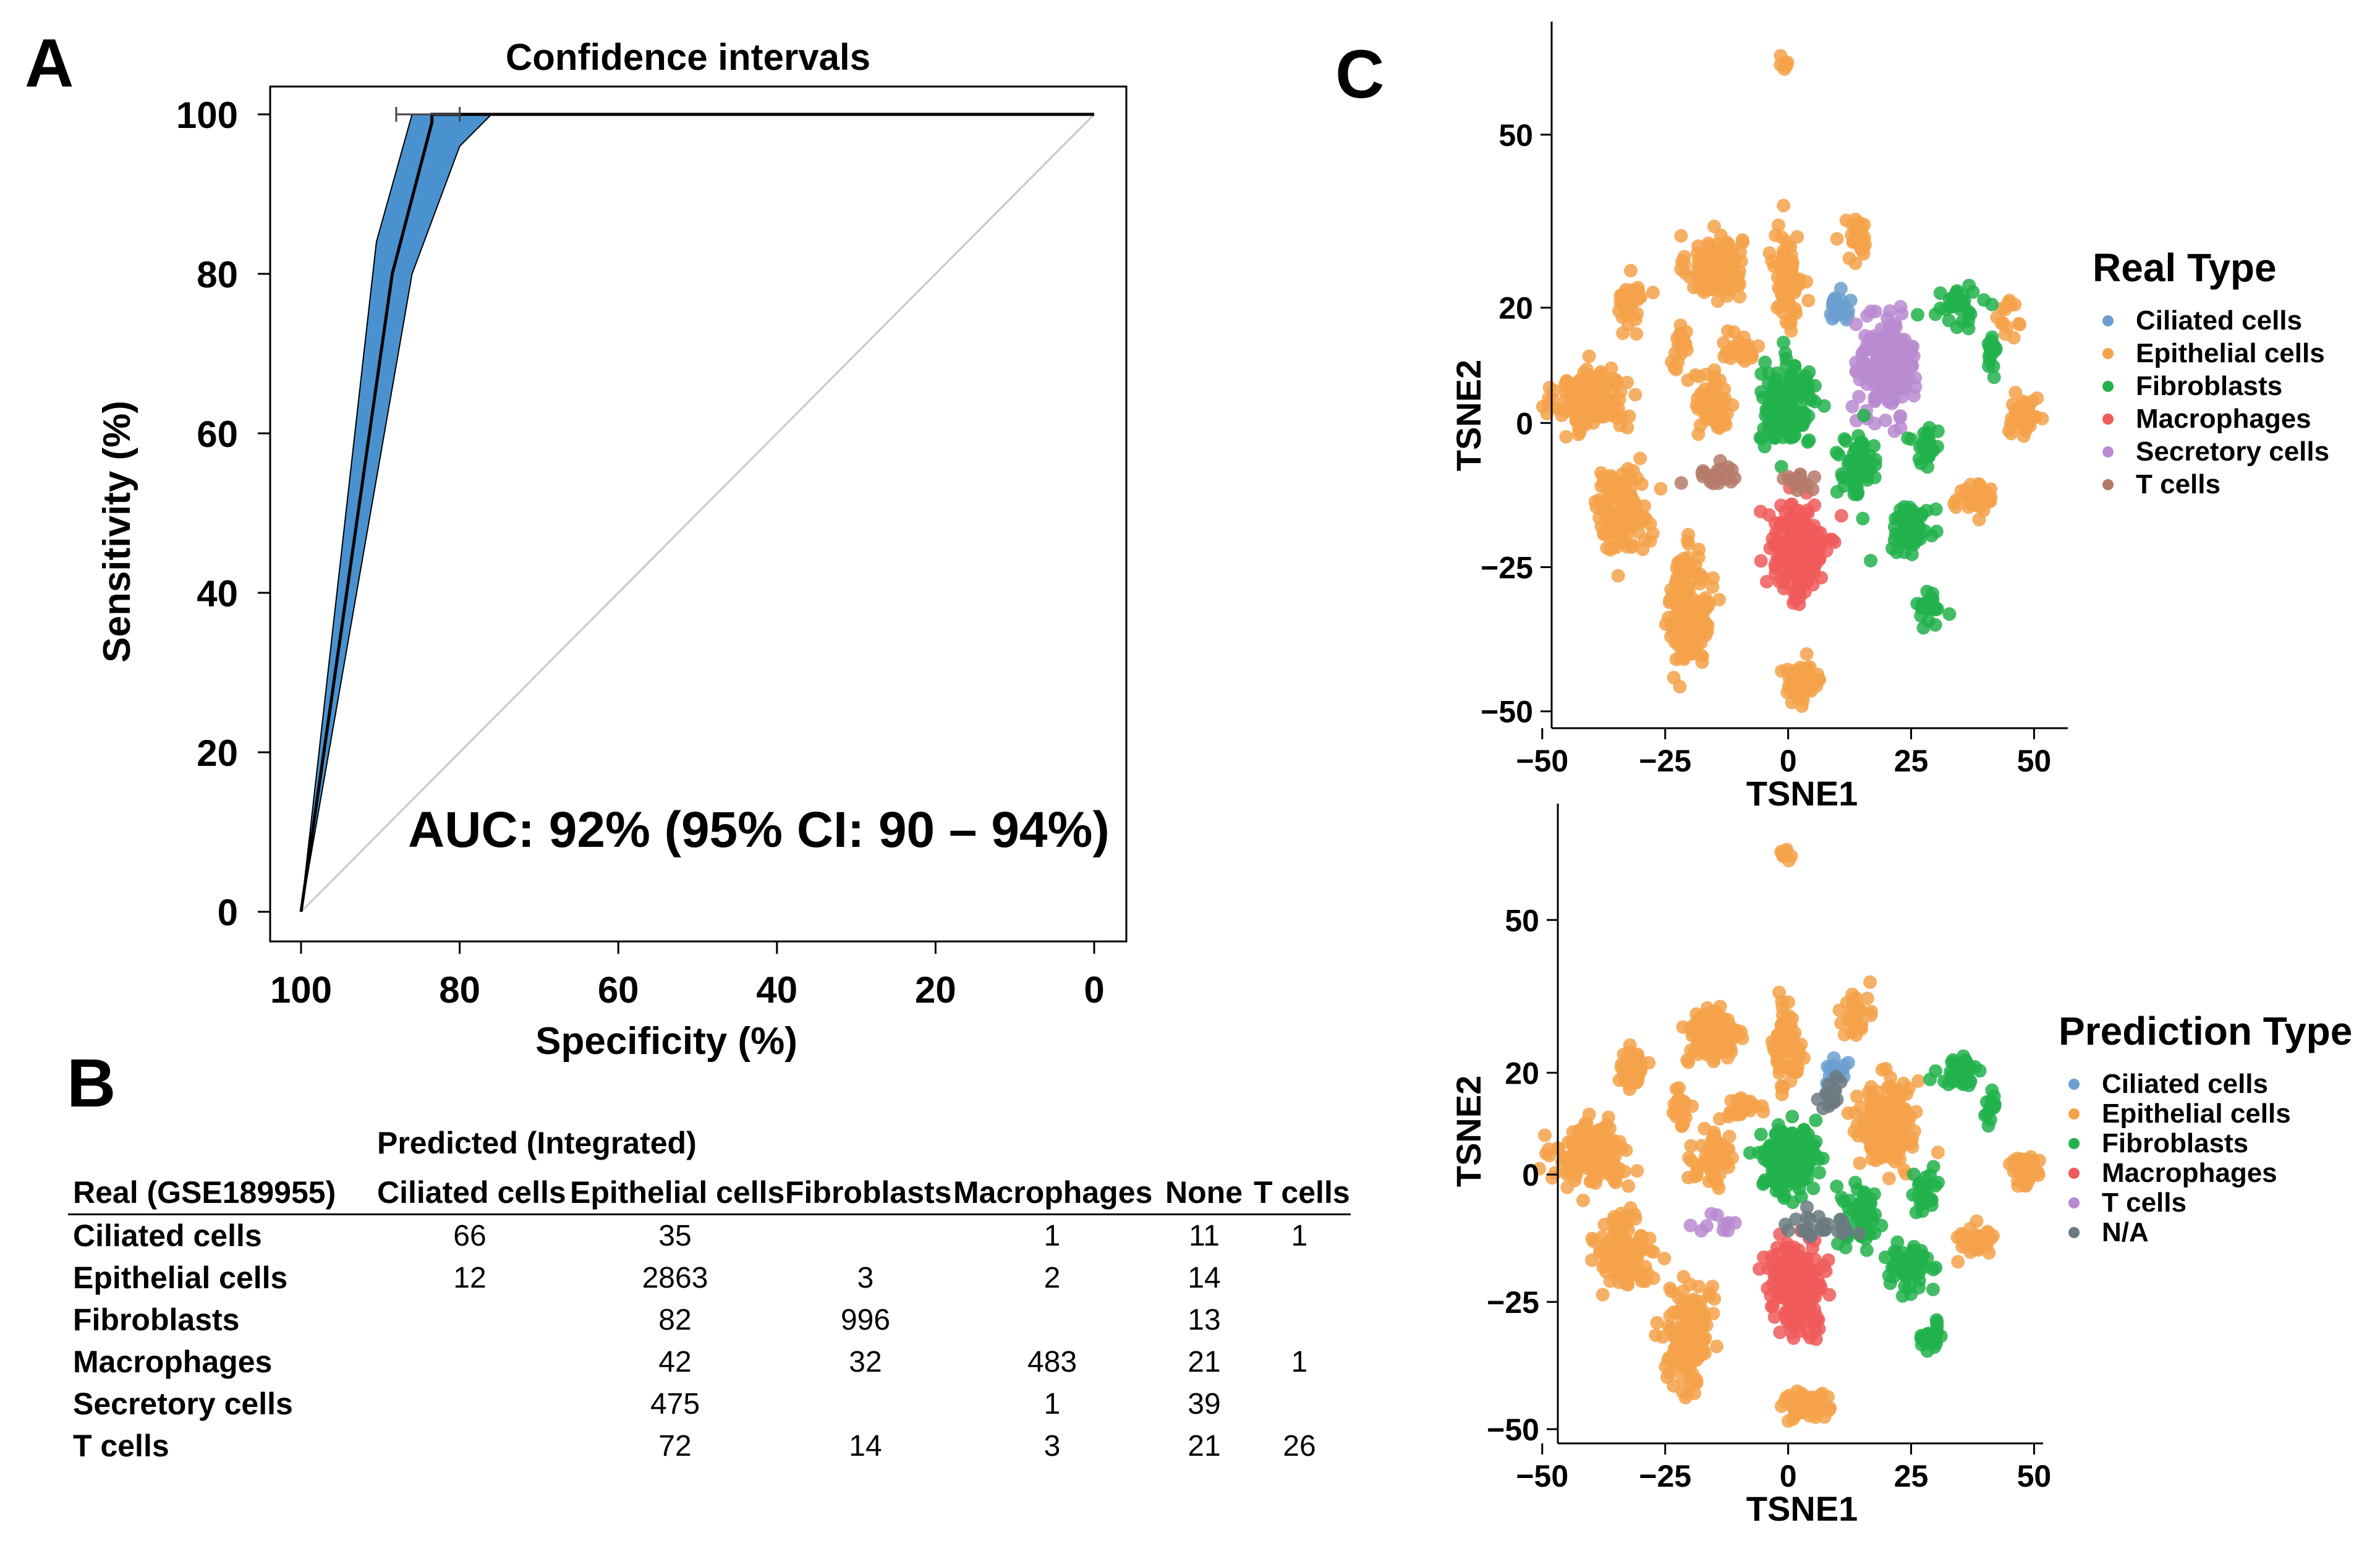 Image resolution: width=2380 pixels, height=1546 pixels. What do you see at coordinates (1204, 1447) in the screenshot?
I see `table-cell: 21` at bounding box center [1204, 1447].